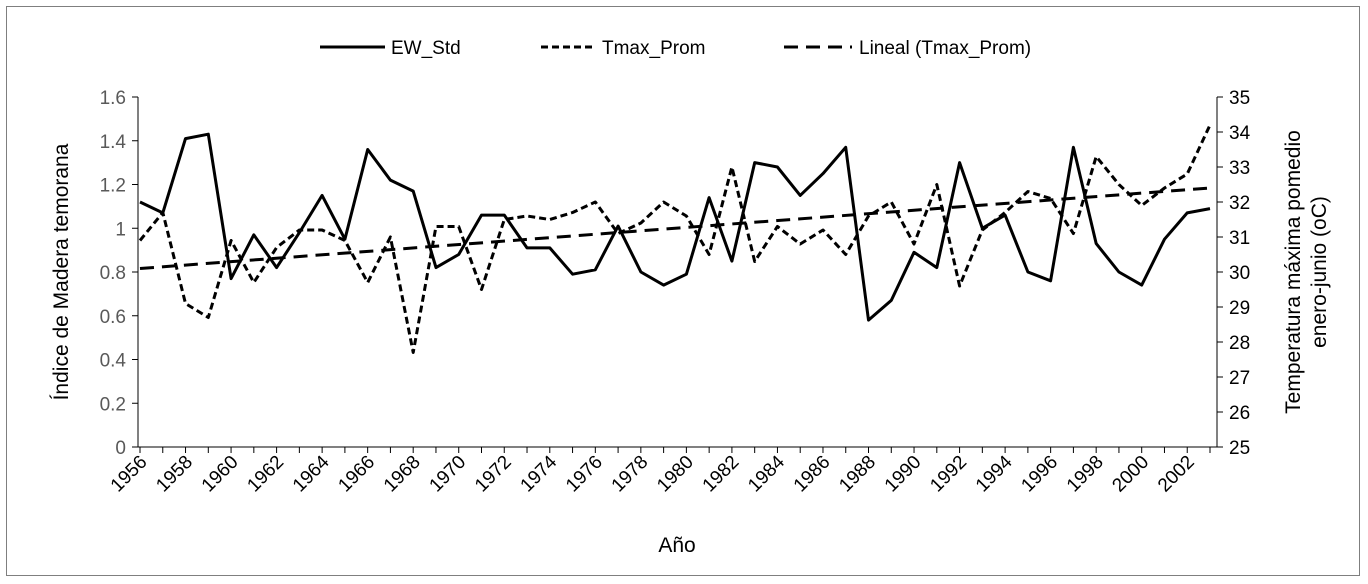  Describe the element at coordinates (426, 48) in the screenshot. I see `legend-label-ew-std: EW_Std` at that location.